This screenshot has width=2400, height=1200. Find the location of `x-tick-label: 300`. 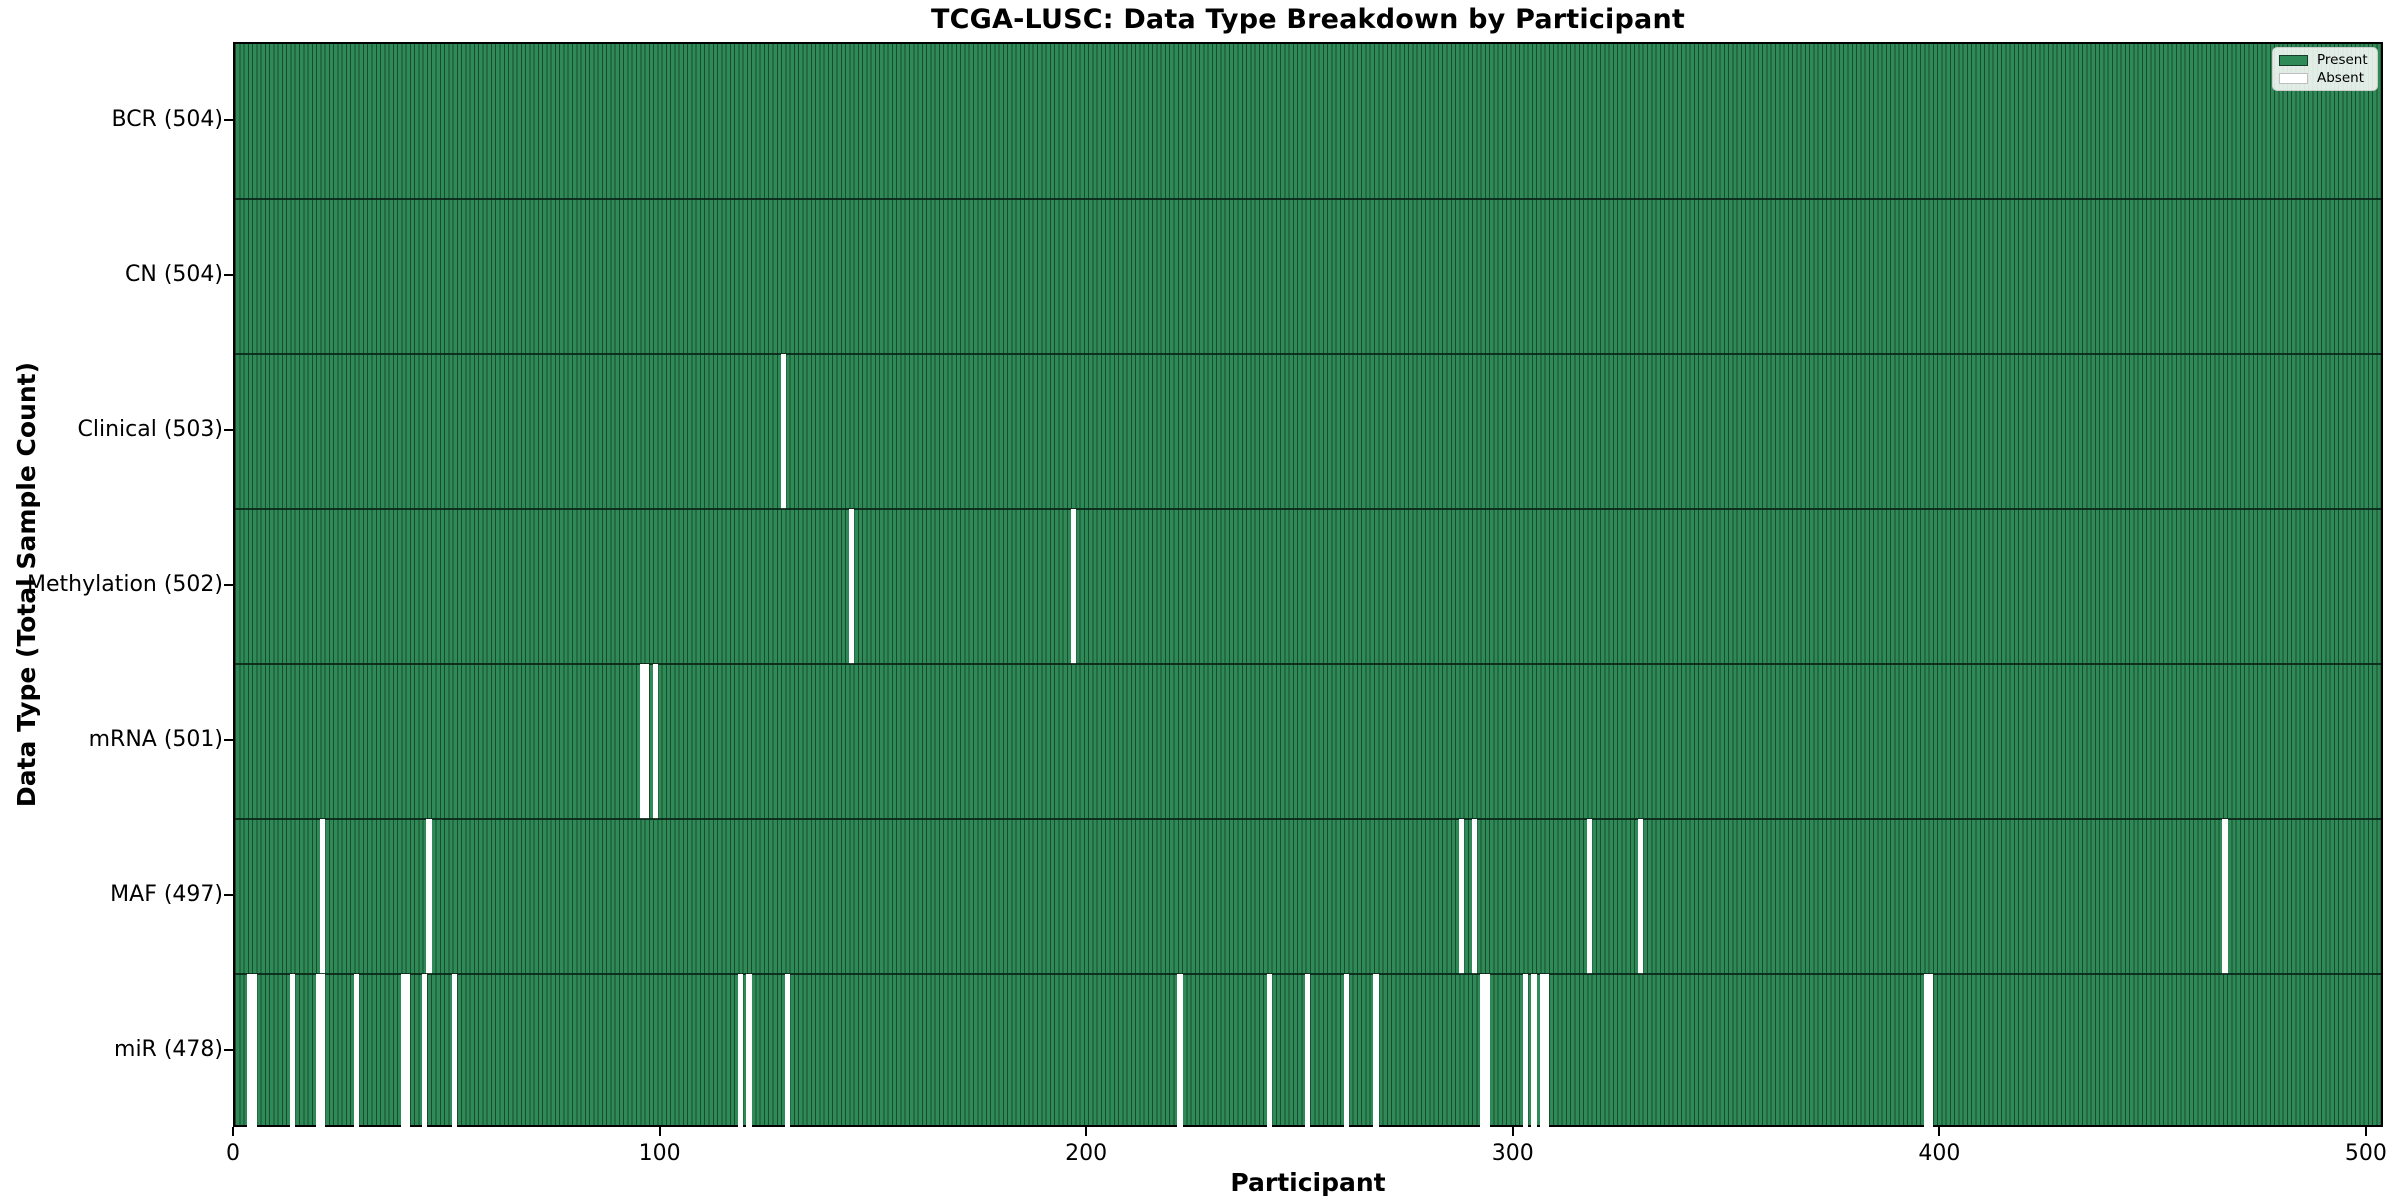

x-tick-label: 300 is located at coordinates (1512, 1153).